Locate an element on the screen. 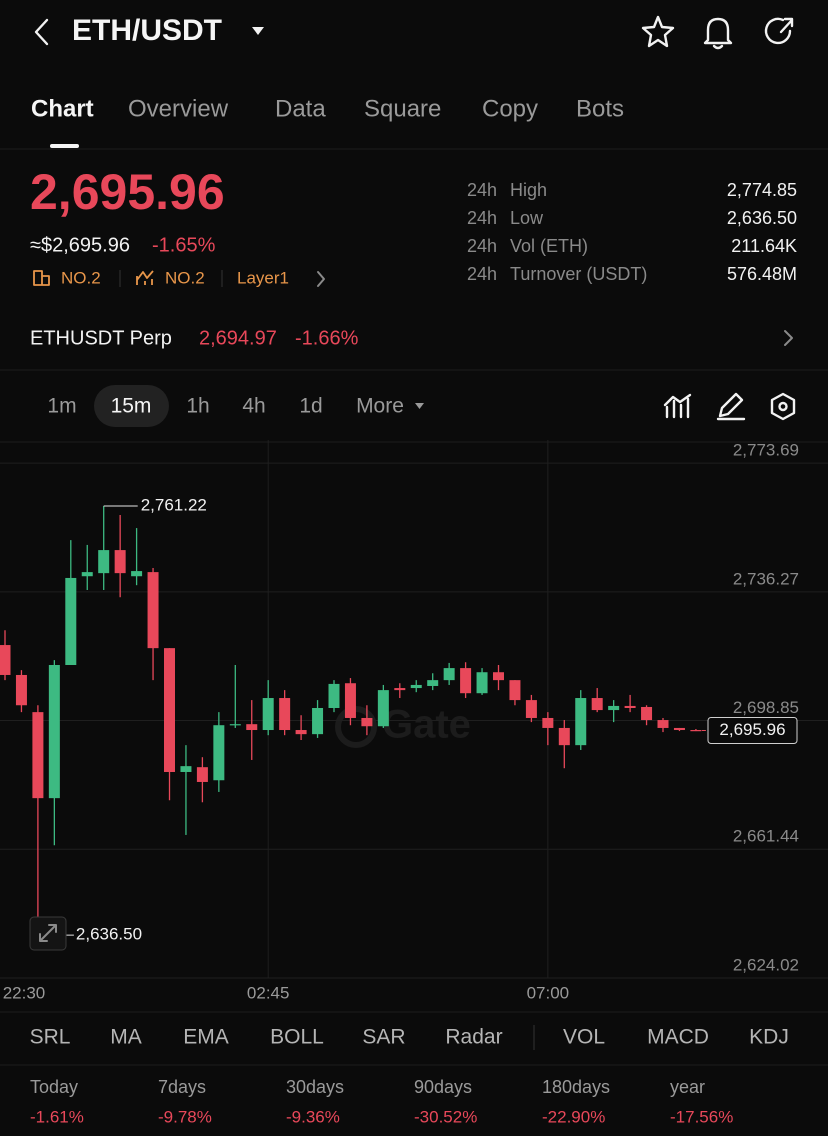  y-tick-label: 2,661.44 is located at coordinates (766, 836).